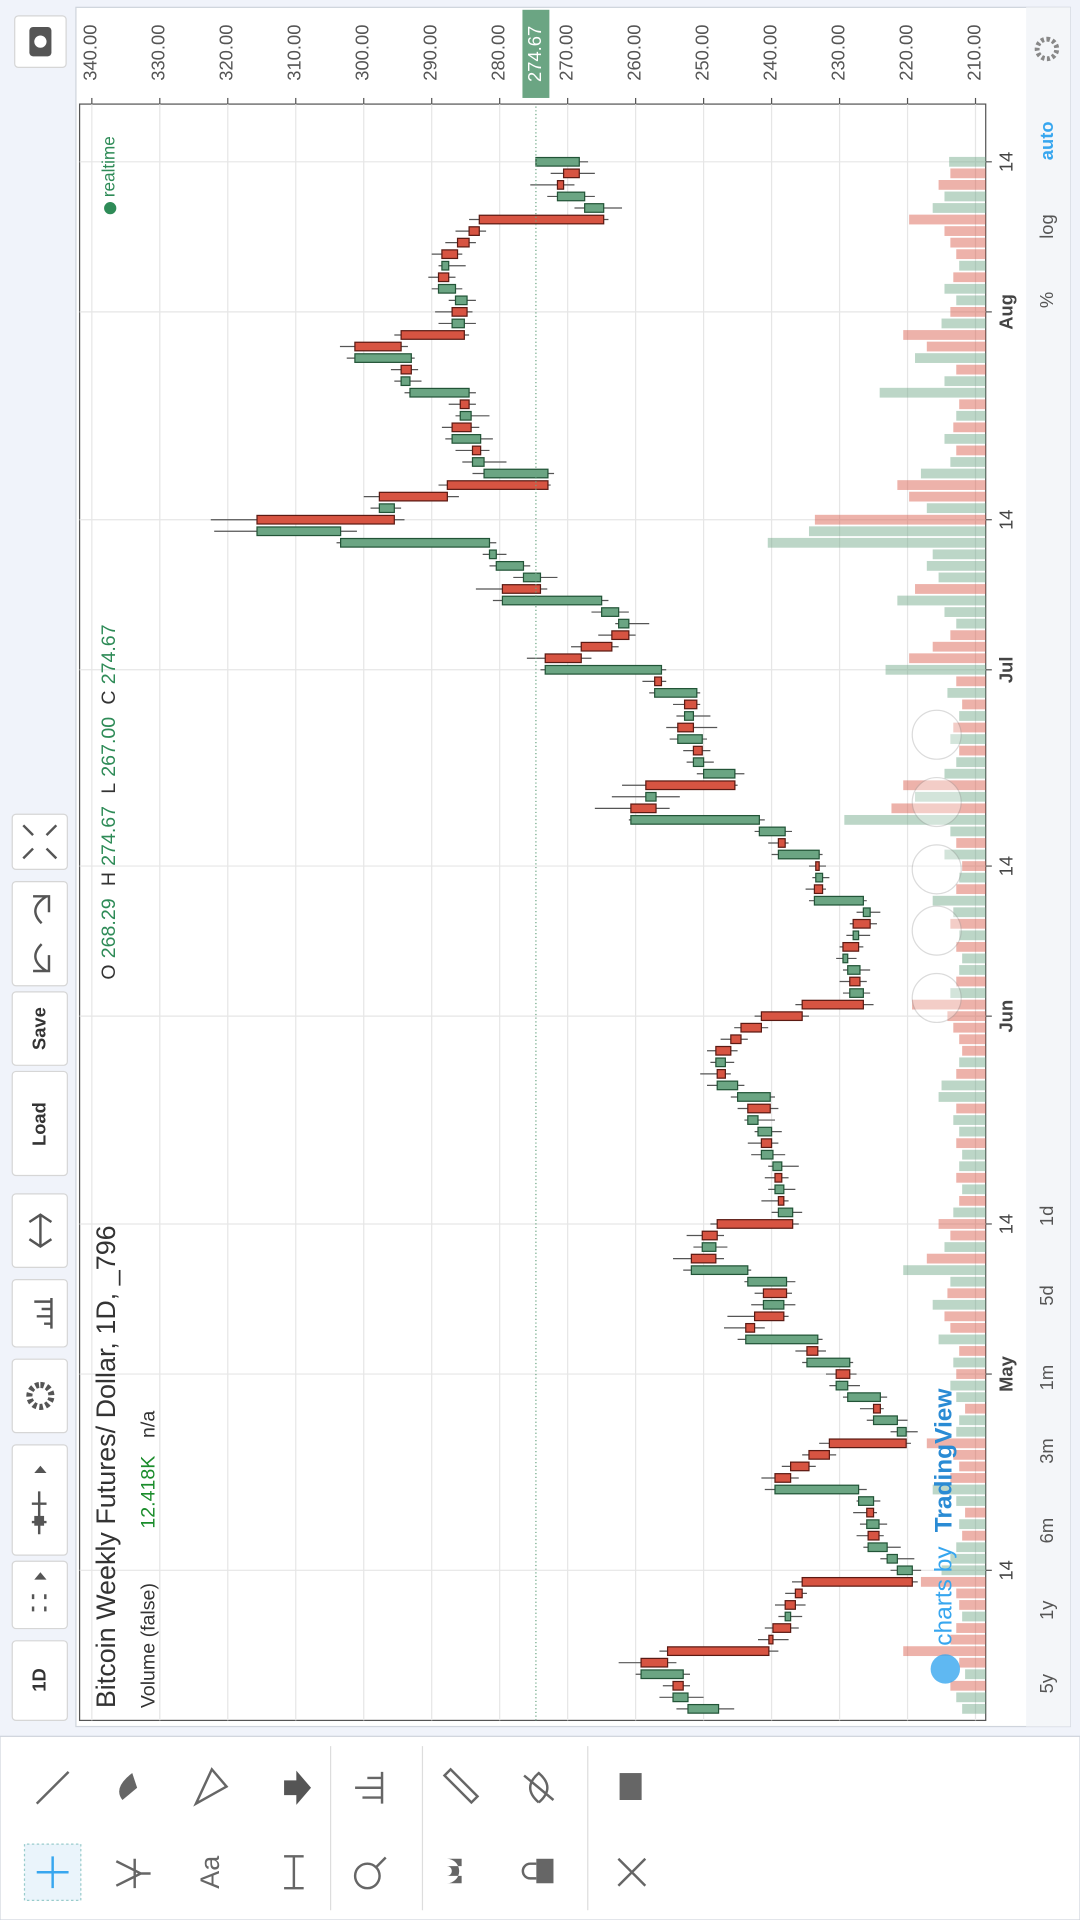 The image size is (1080, 1920). I want to click on interval-button, so click(39, 1681).